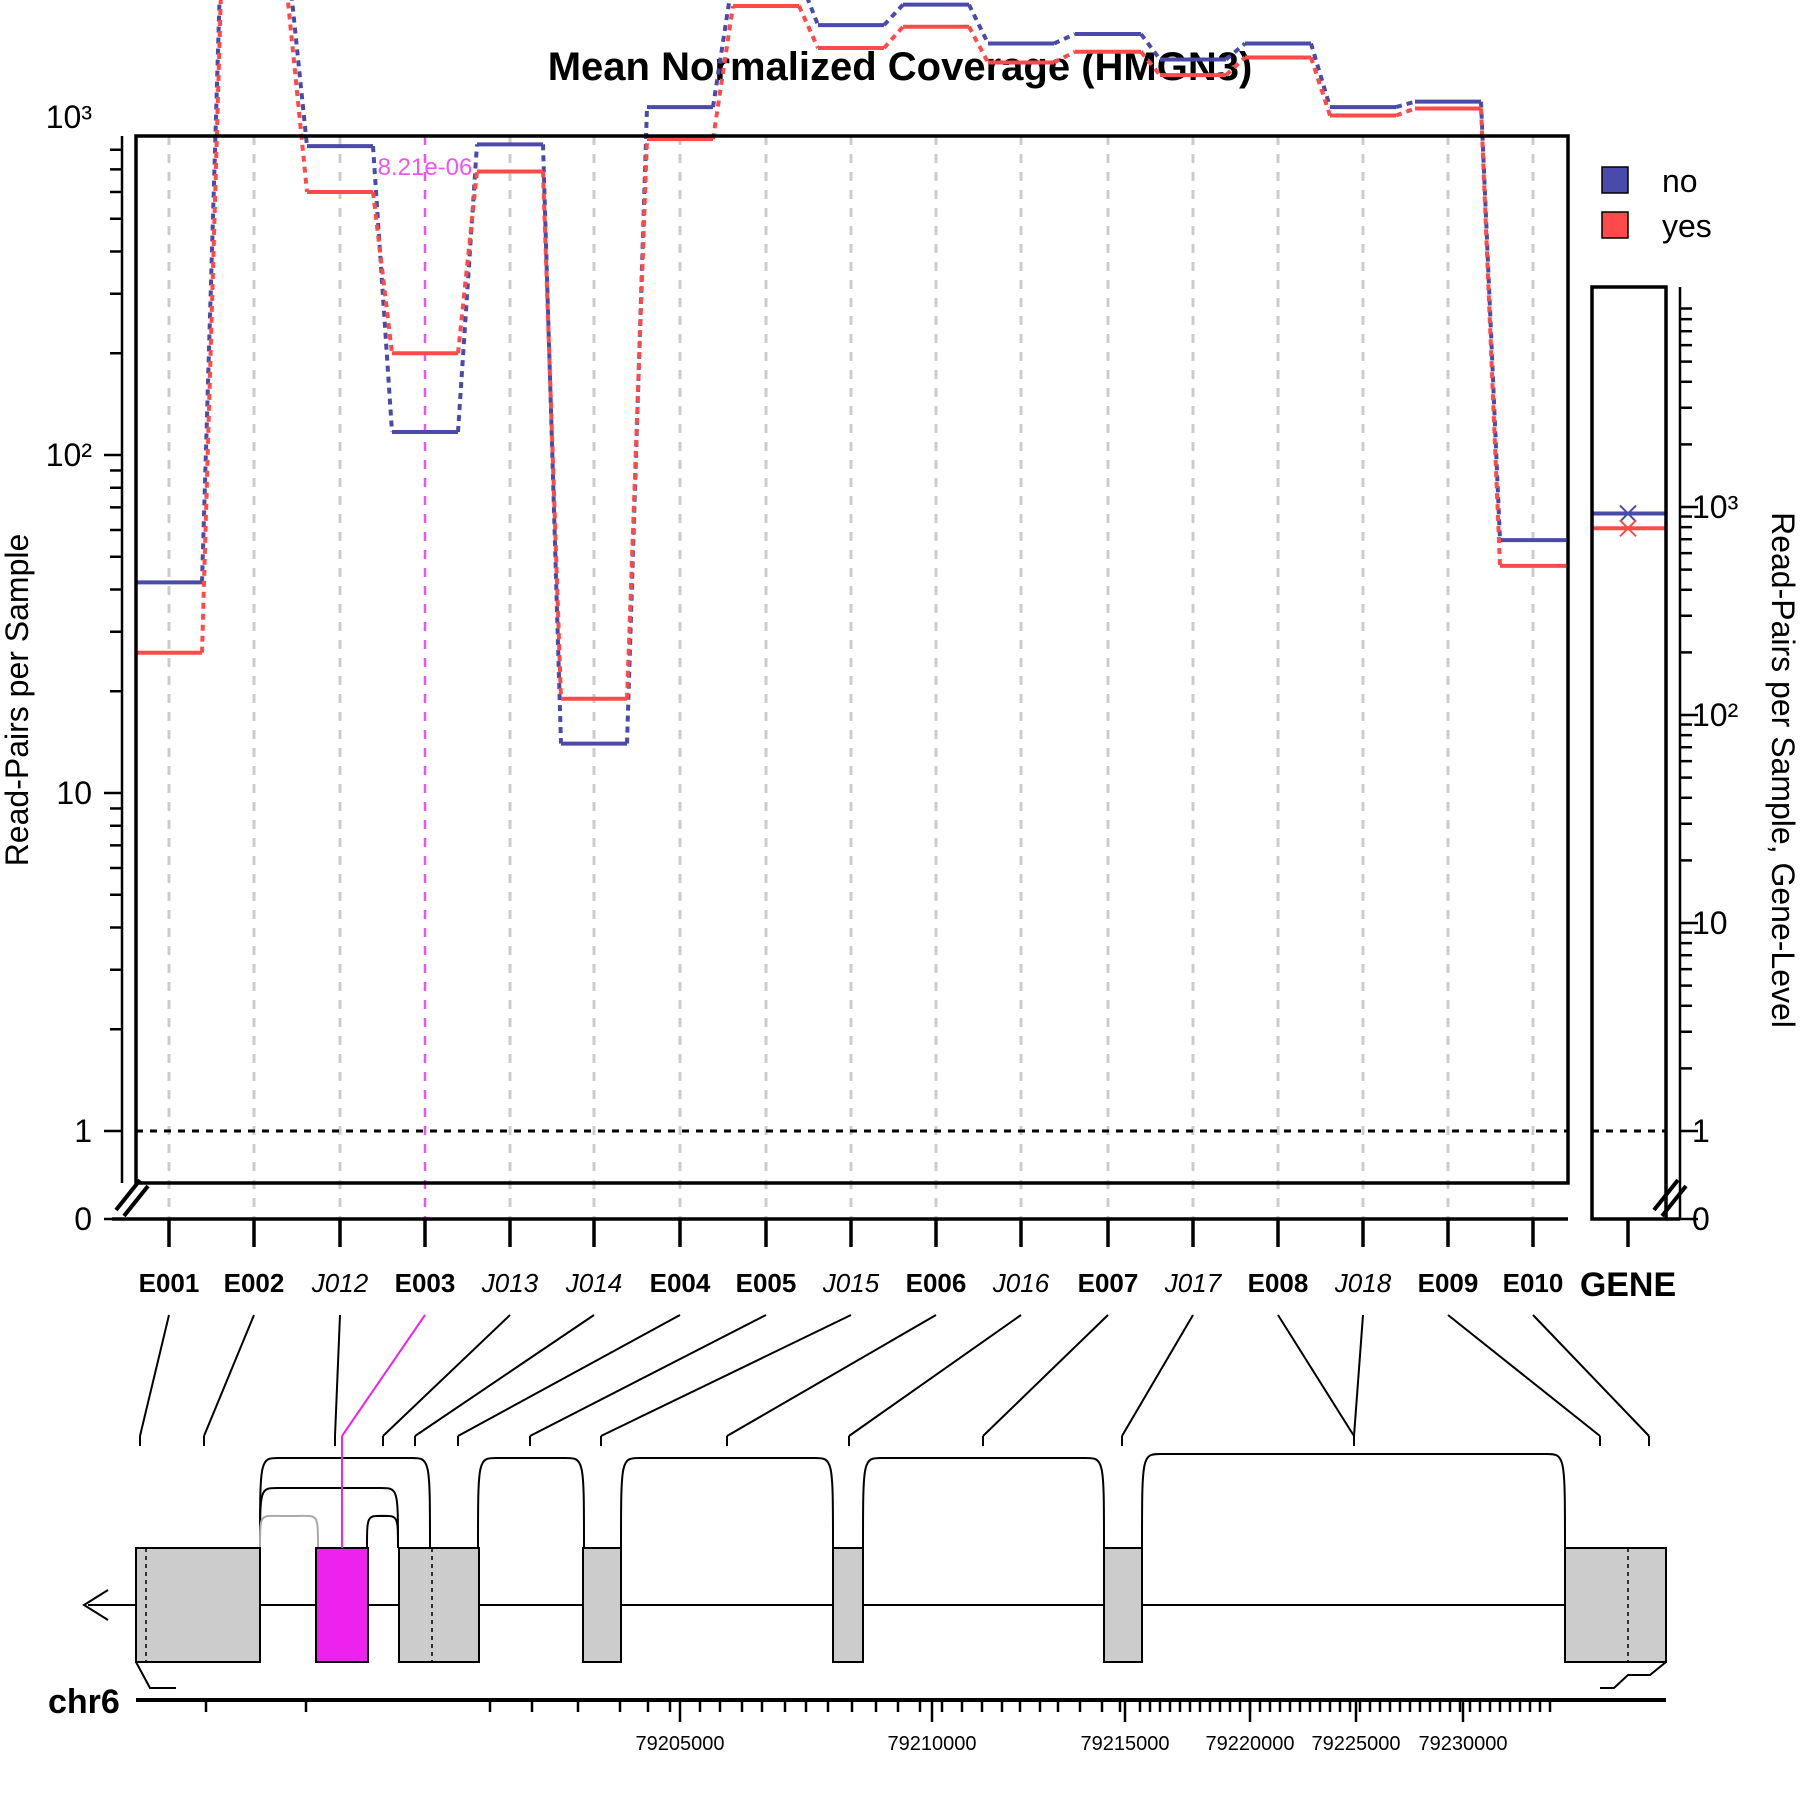 This screenshot has width=1800, height=1800. I want to click on chromosome-label: chr6, so click(84, 1702).